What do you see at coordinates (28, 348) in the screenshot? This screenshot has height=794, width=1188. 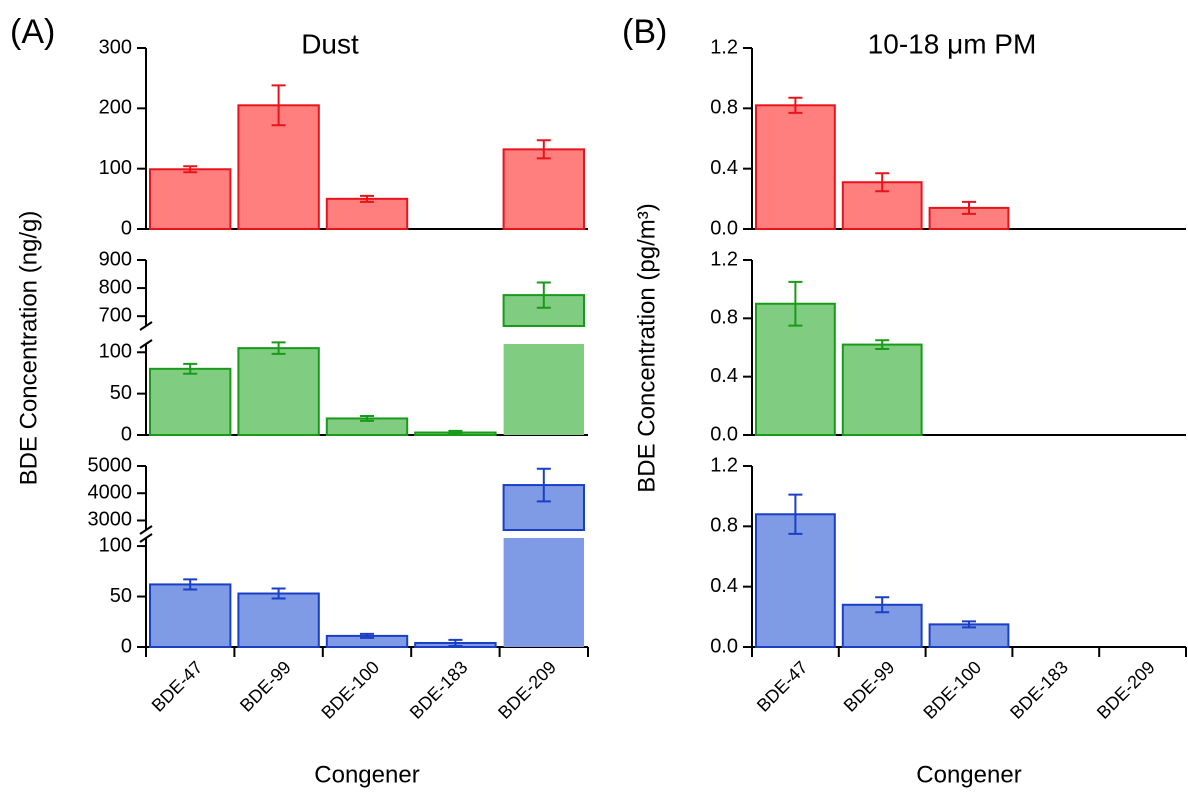 I see `y-axis-label: BDE Concentration (ng/g)` at bounding box center [28, 348].